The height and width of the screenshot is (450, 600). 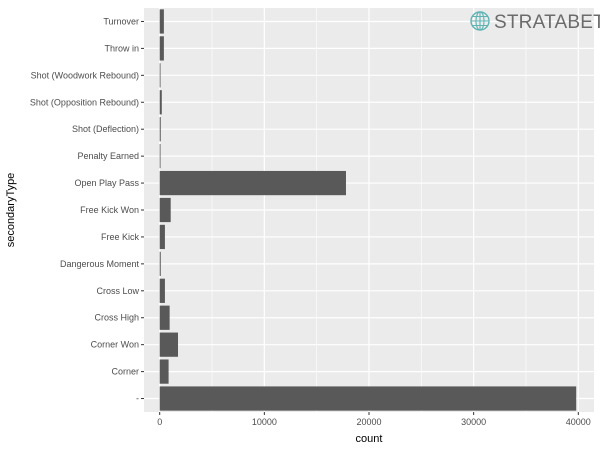 I want to click on x-axis: 0 10000 20000 30000 40000, so click(x=374, y=419).